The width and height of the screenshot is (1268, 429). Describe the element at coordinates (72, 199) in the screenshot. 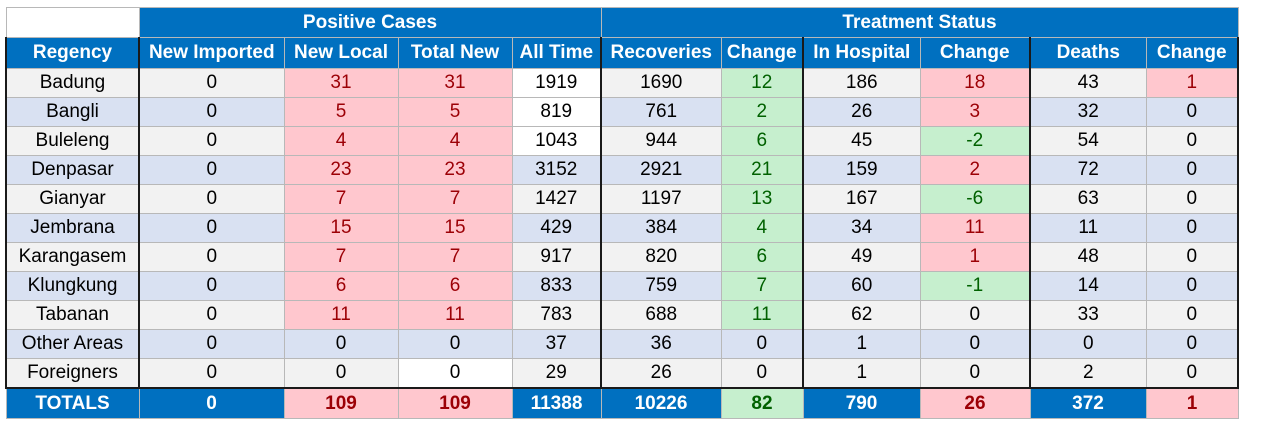

I see `regency-name-cell: Gianyar` at that location.